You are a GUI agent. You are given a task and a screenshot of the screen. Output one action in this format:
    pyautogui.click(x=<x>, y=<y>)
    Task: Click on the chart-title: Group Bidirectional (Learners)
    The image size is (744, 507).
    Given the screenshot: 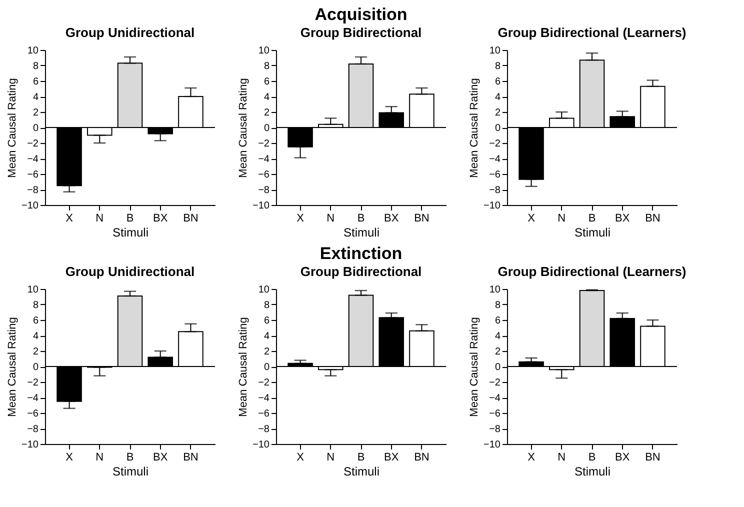 What is the action you would take?
    pyautogui.click(x=592, y=32)
    